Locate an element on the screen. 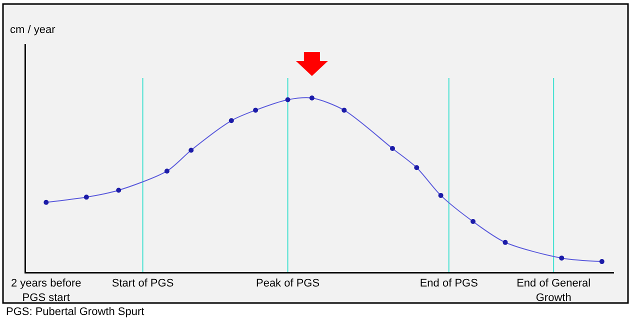  x-tick-label: End of PGS is located at coordinates (449, 284).